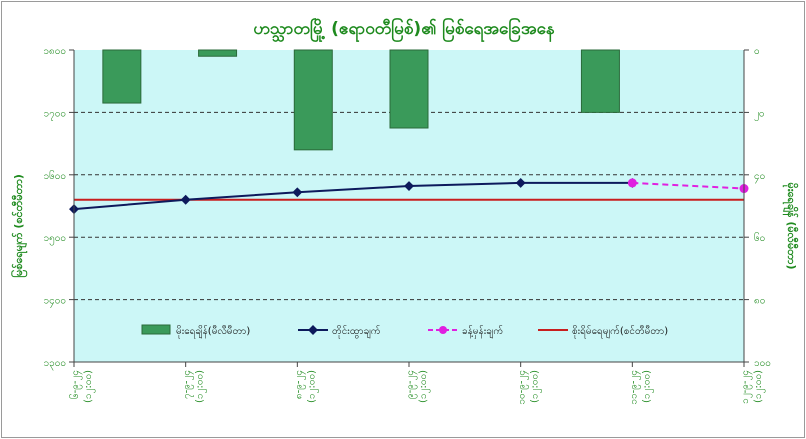  Describe the element at coordinates (75, 384) in the screenshot. I see `x-tick-label-line: ၆-၉-၂၄` at that location.